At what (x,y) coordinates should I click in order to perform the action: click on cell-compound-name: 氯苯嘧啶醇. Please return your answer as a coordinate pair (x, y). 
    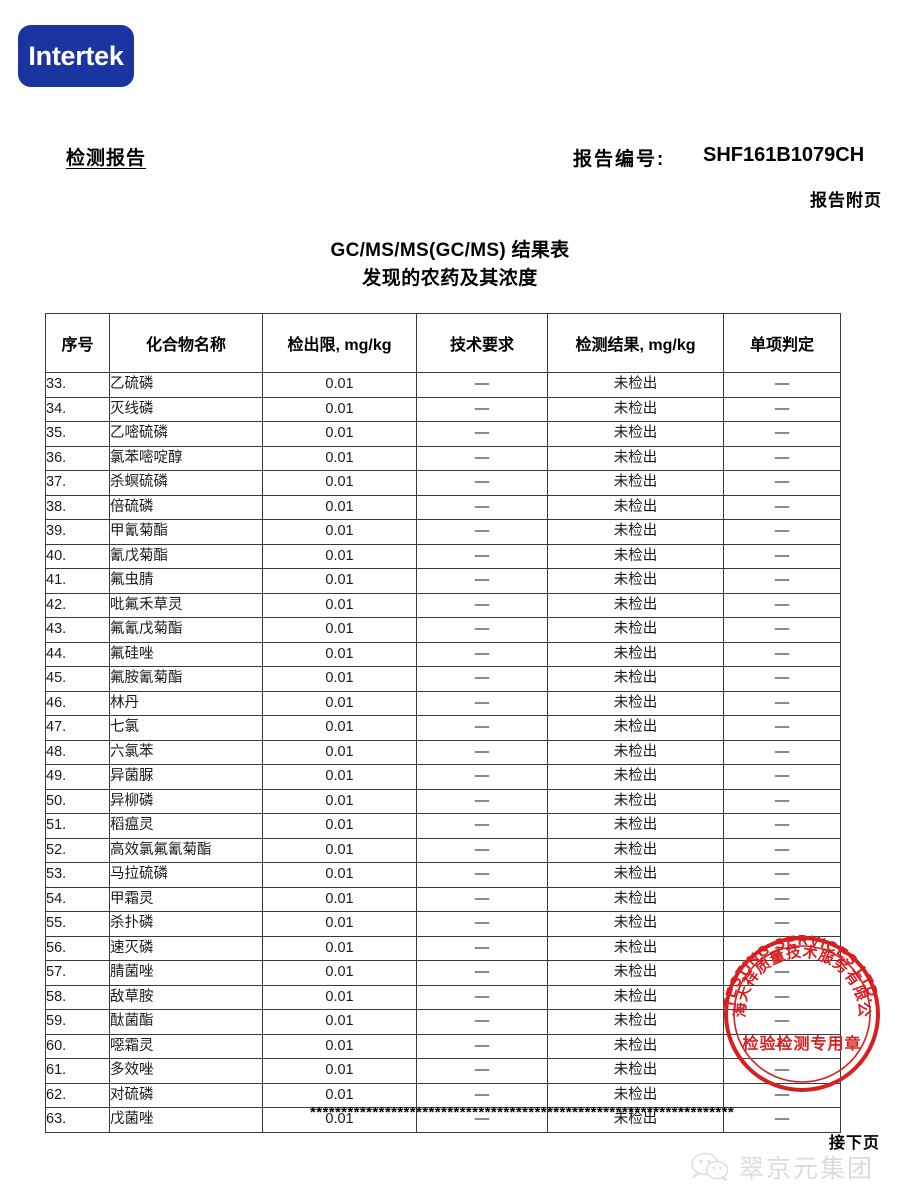
    Looking at the image, I should click on (186, 458).